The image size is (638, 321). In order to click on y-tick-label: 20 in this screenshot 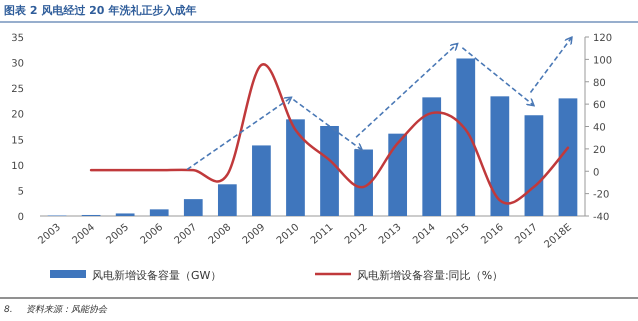, I will do `click(17, 115)`.